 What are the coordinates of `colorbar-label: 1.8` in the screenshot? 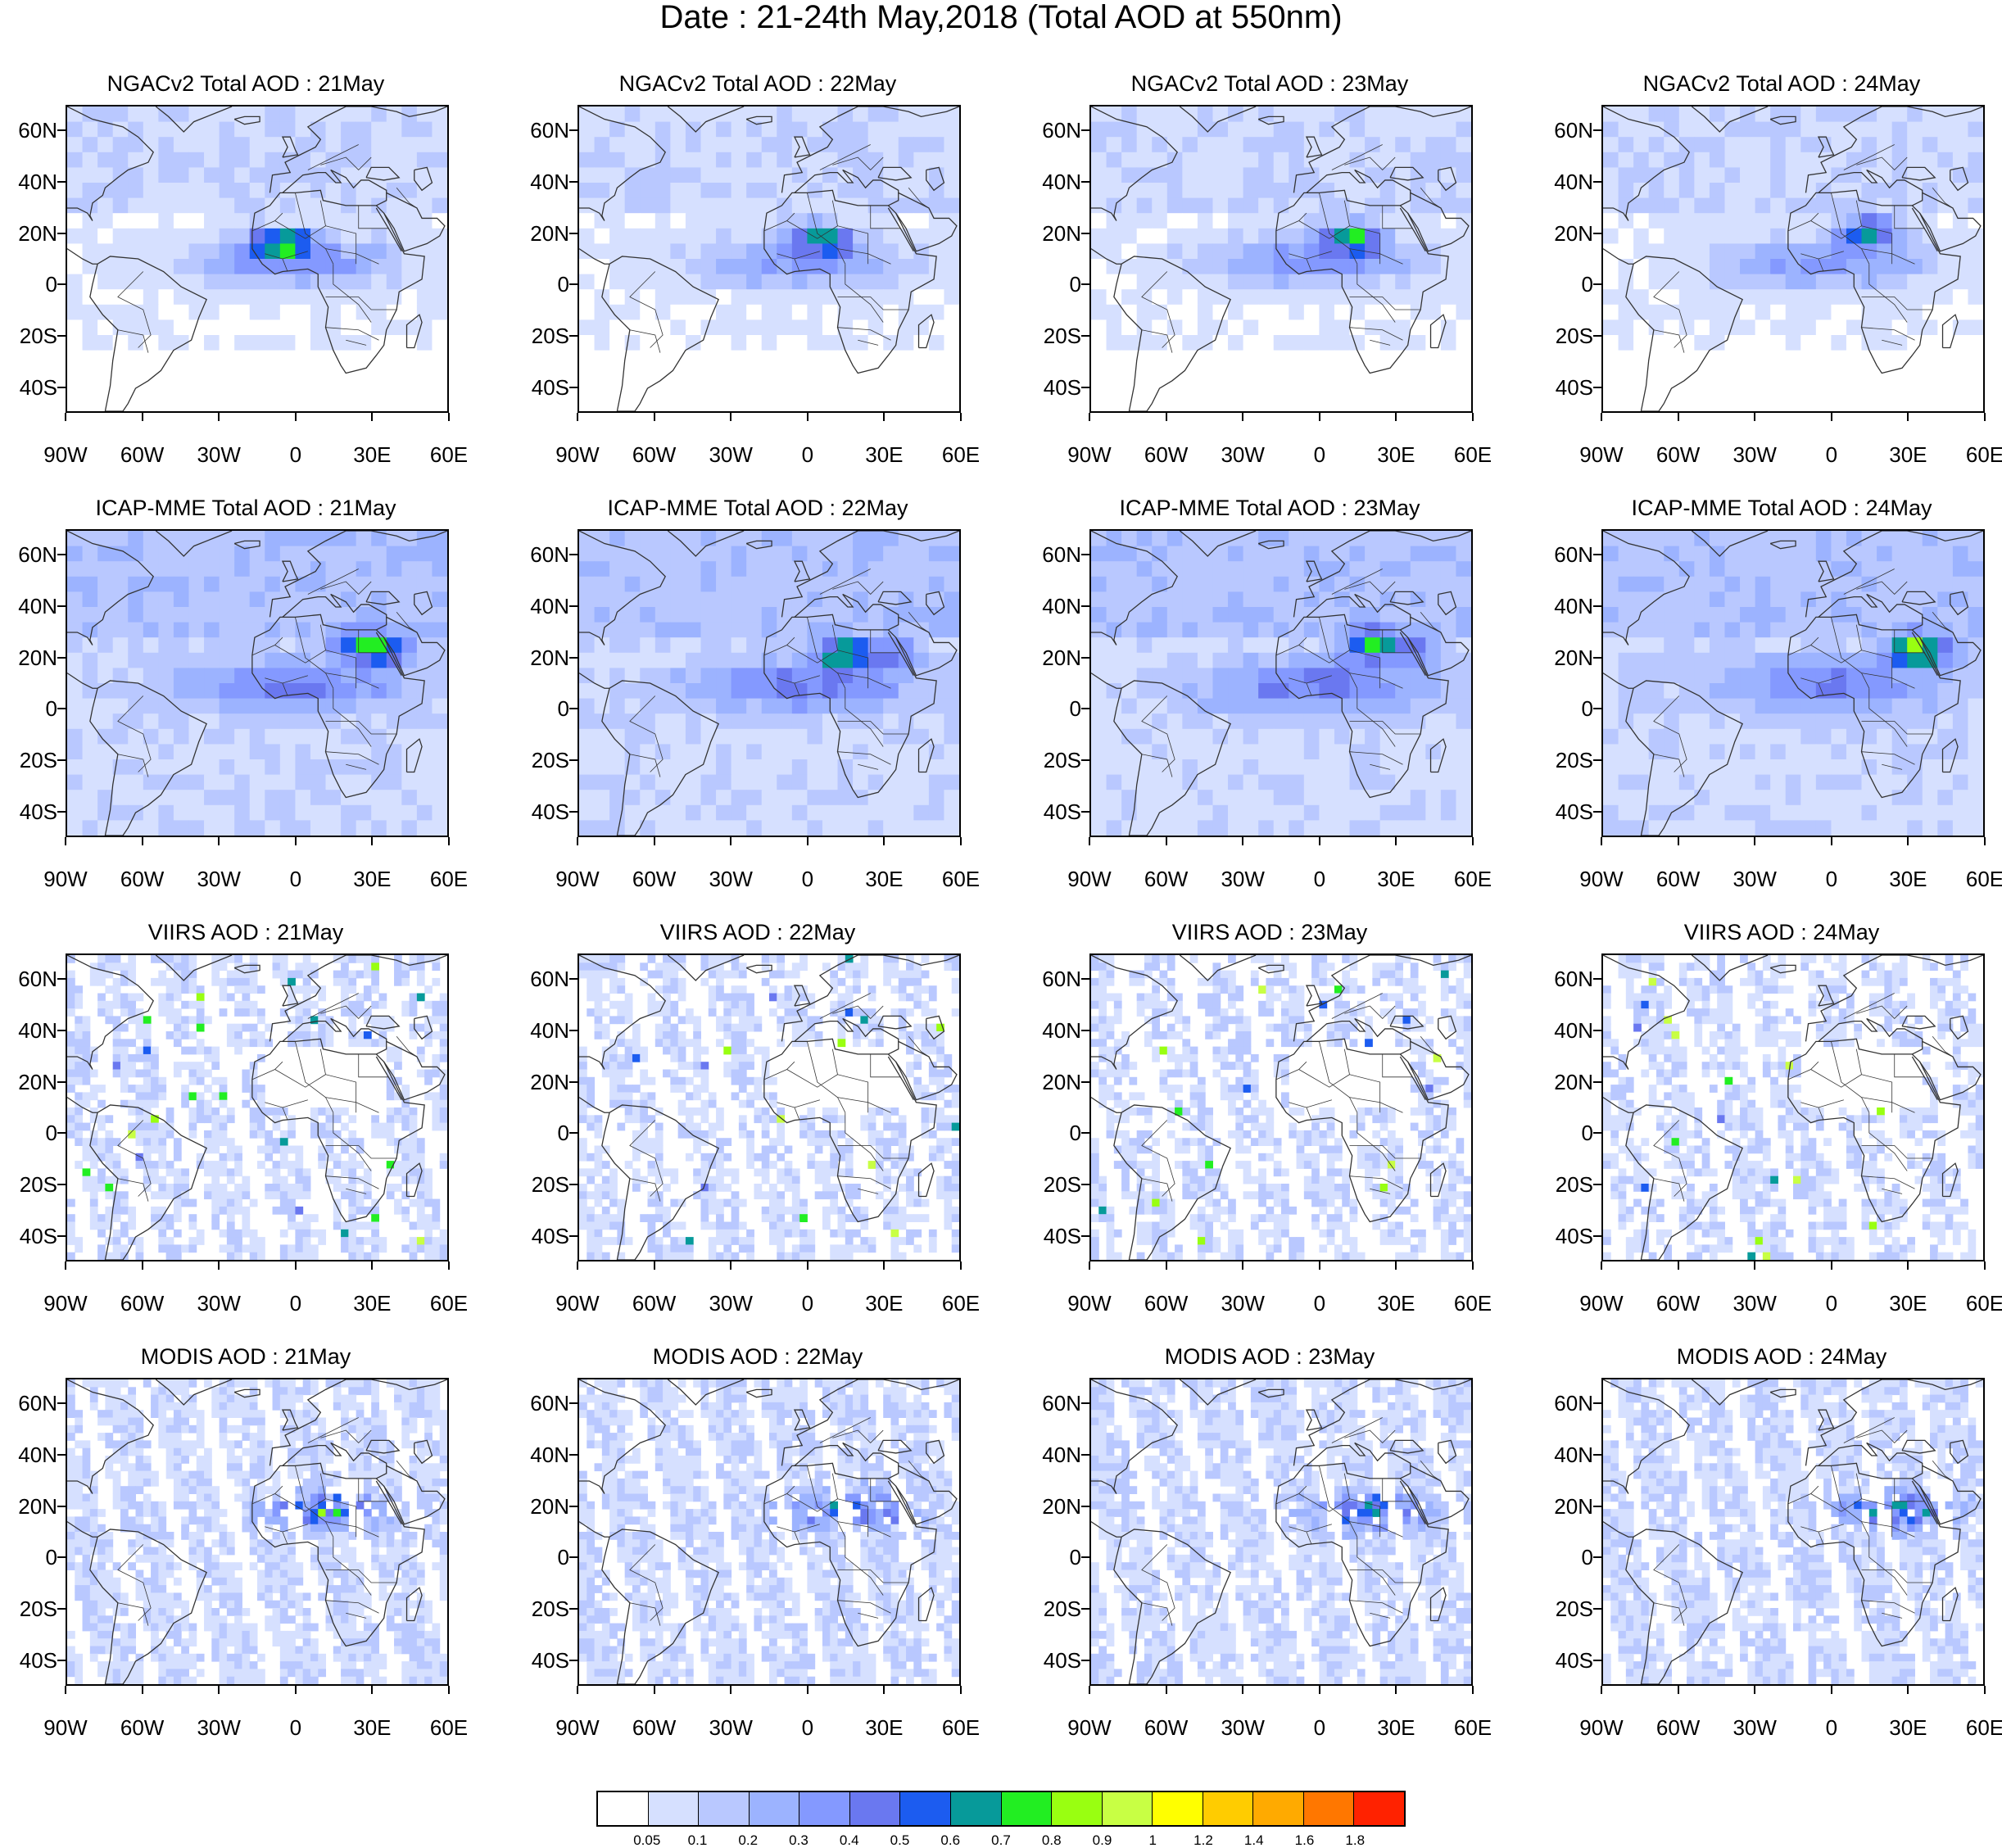 It's located at (1354, 1840).